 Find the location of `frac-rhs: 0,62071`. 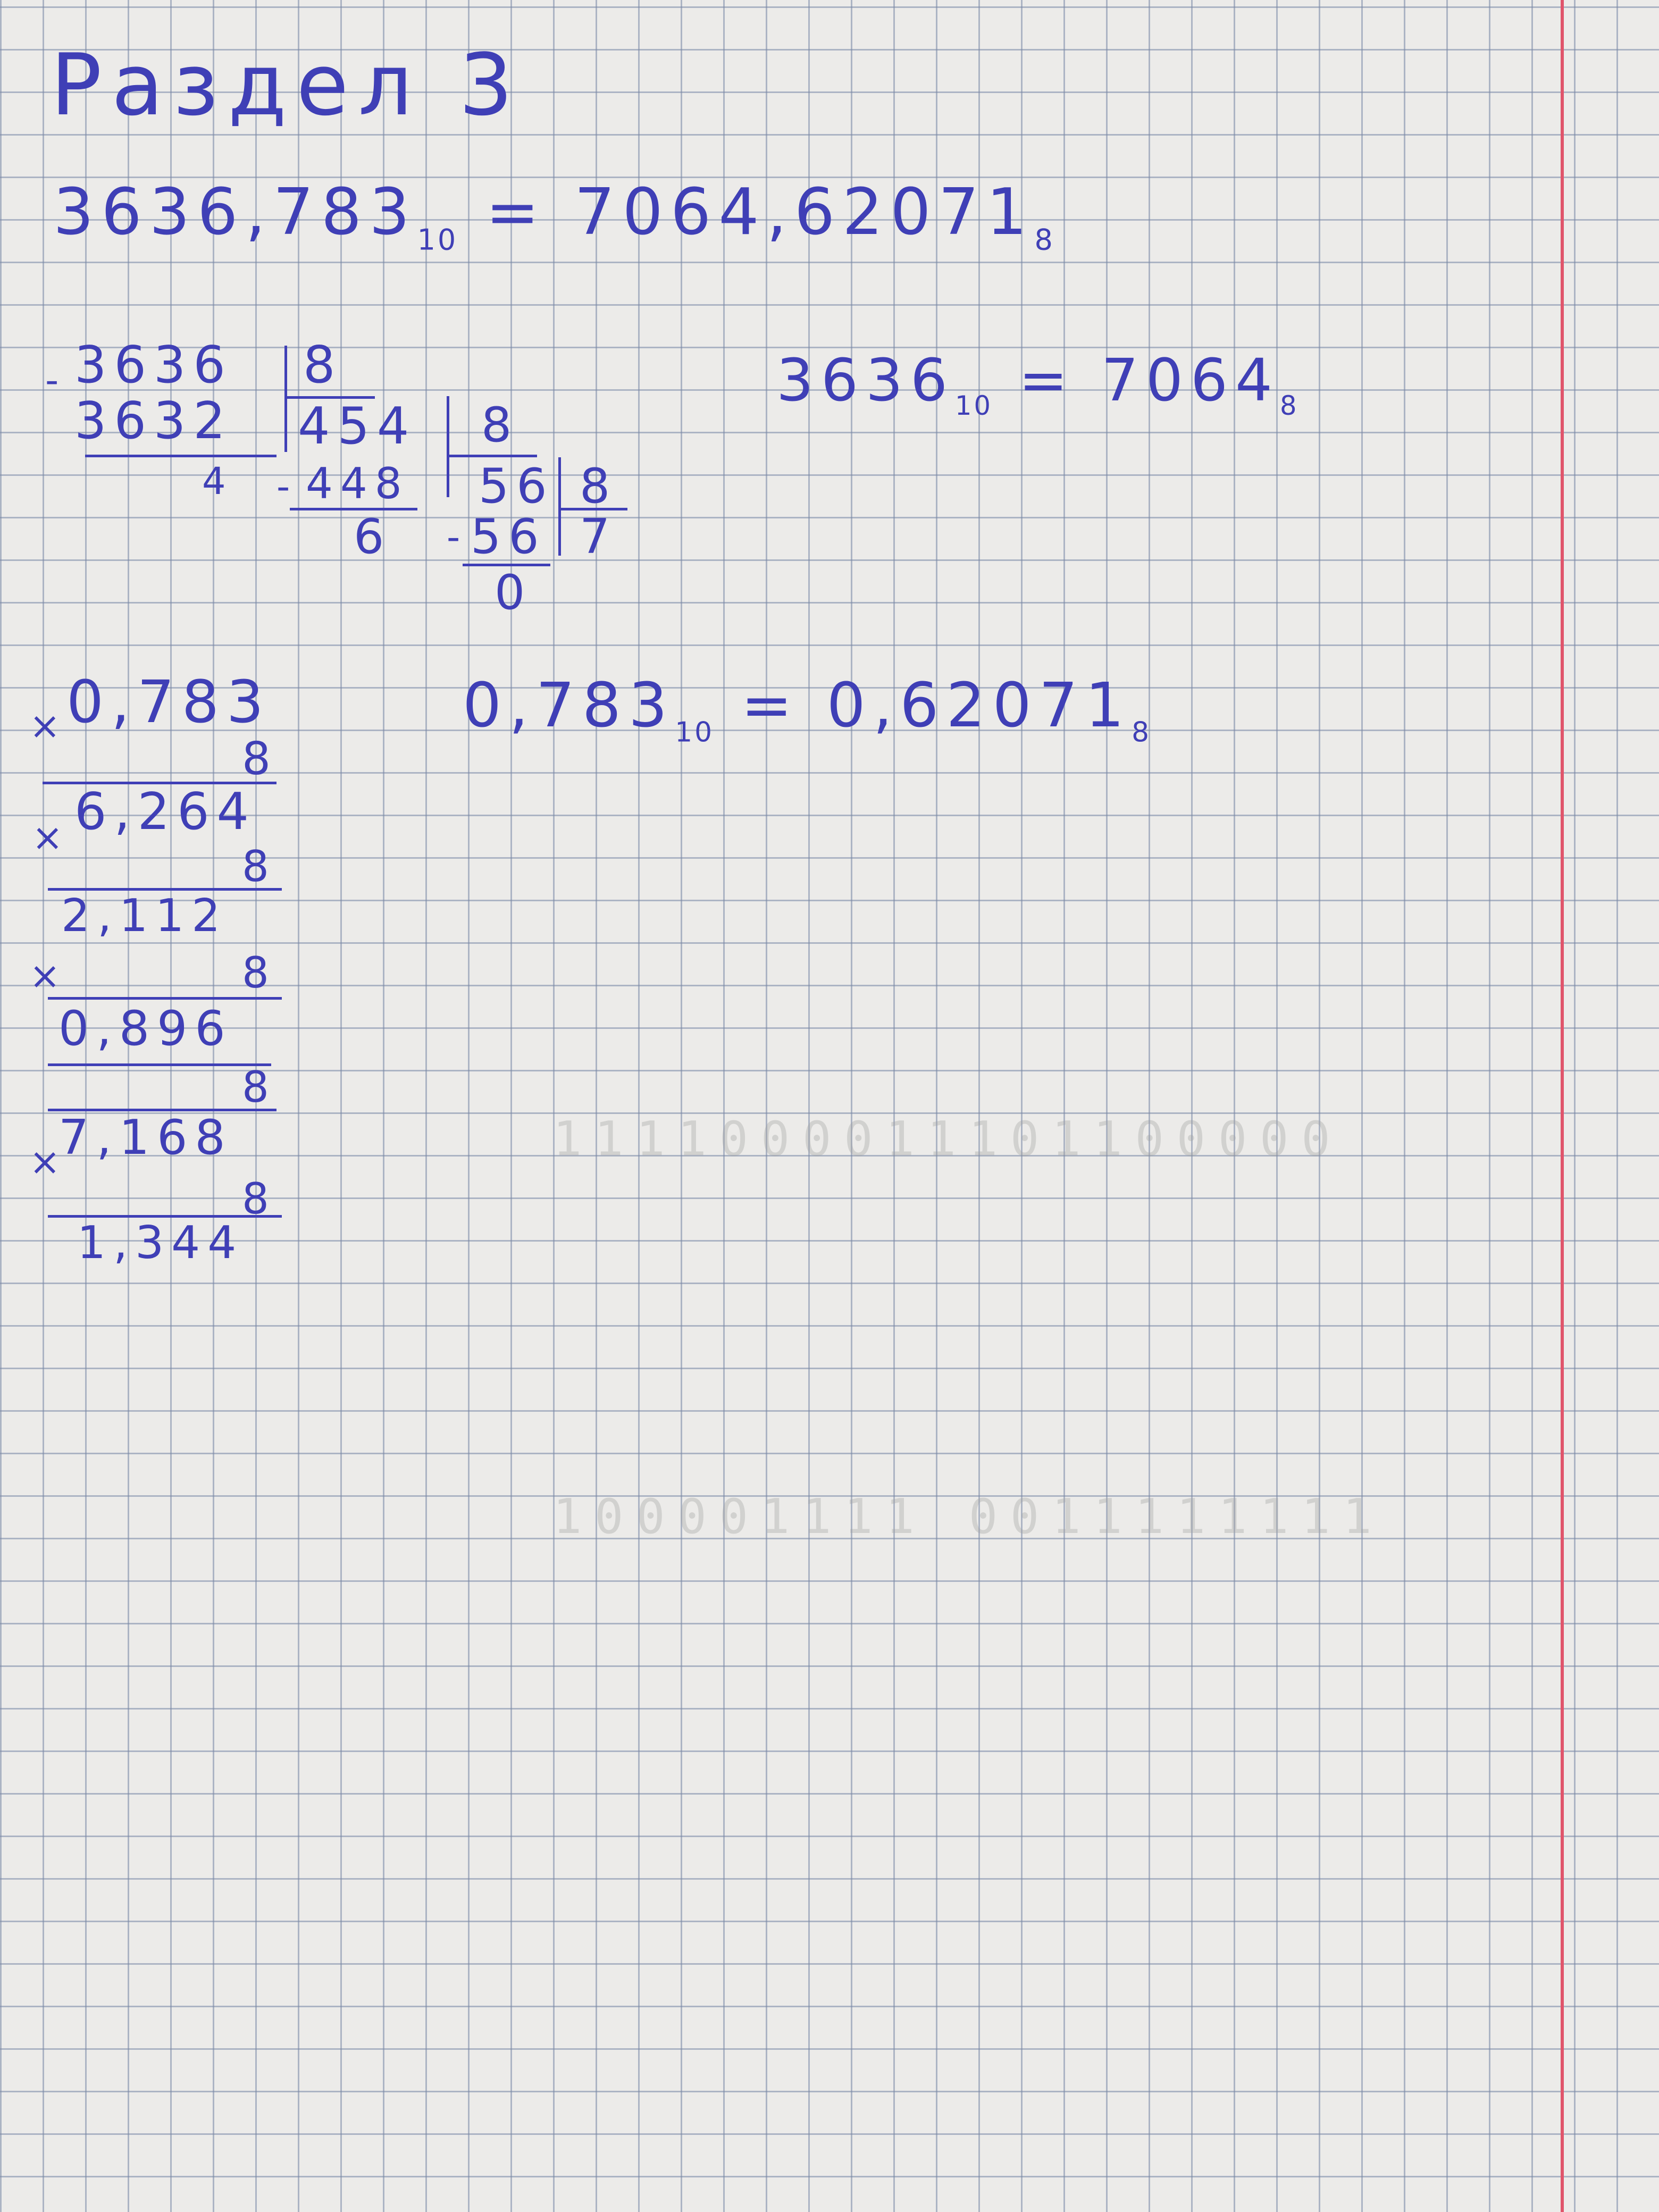

frac-rhs: 0,62071 is located at coordinates (979, 705).